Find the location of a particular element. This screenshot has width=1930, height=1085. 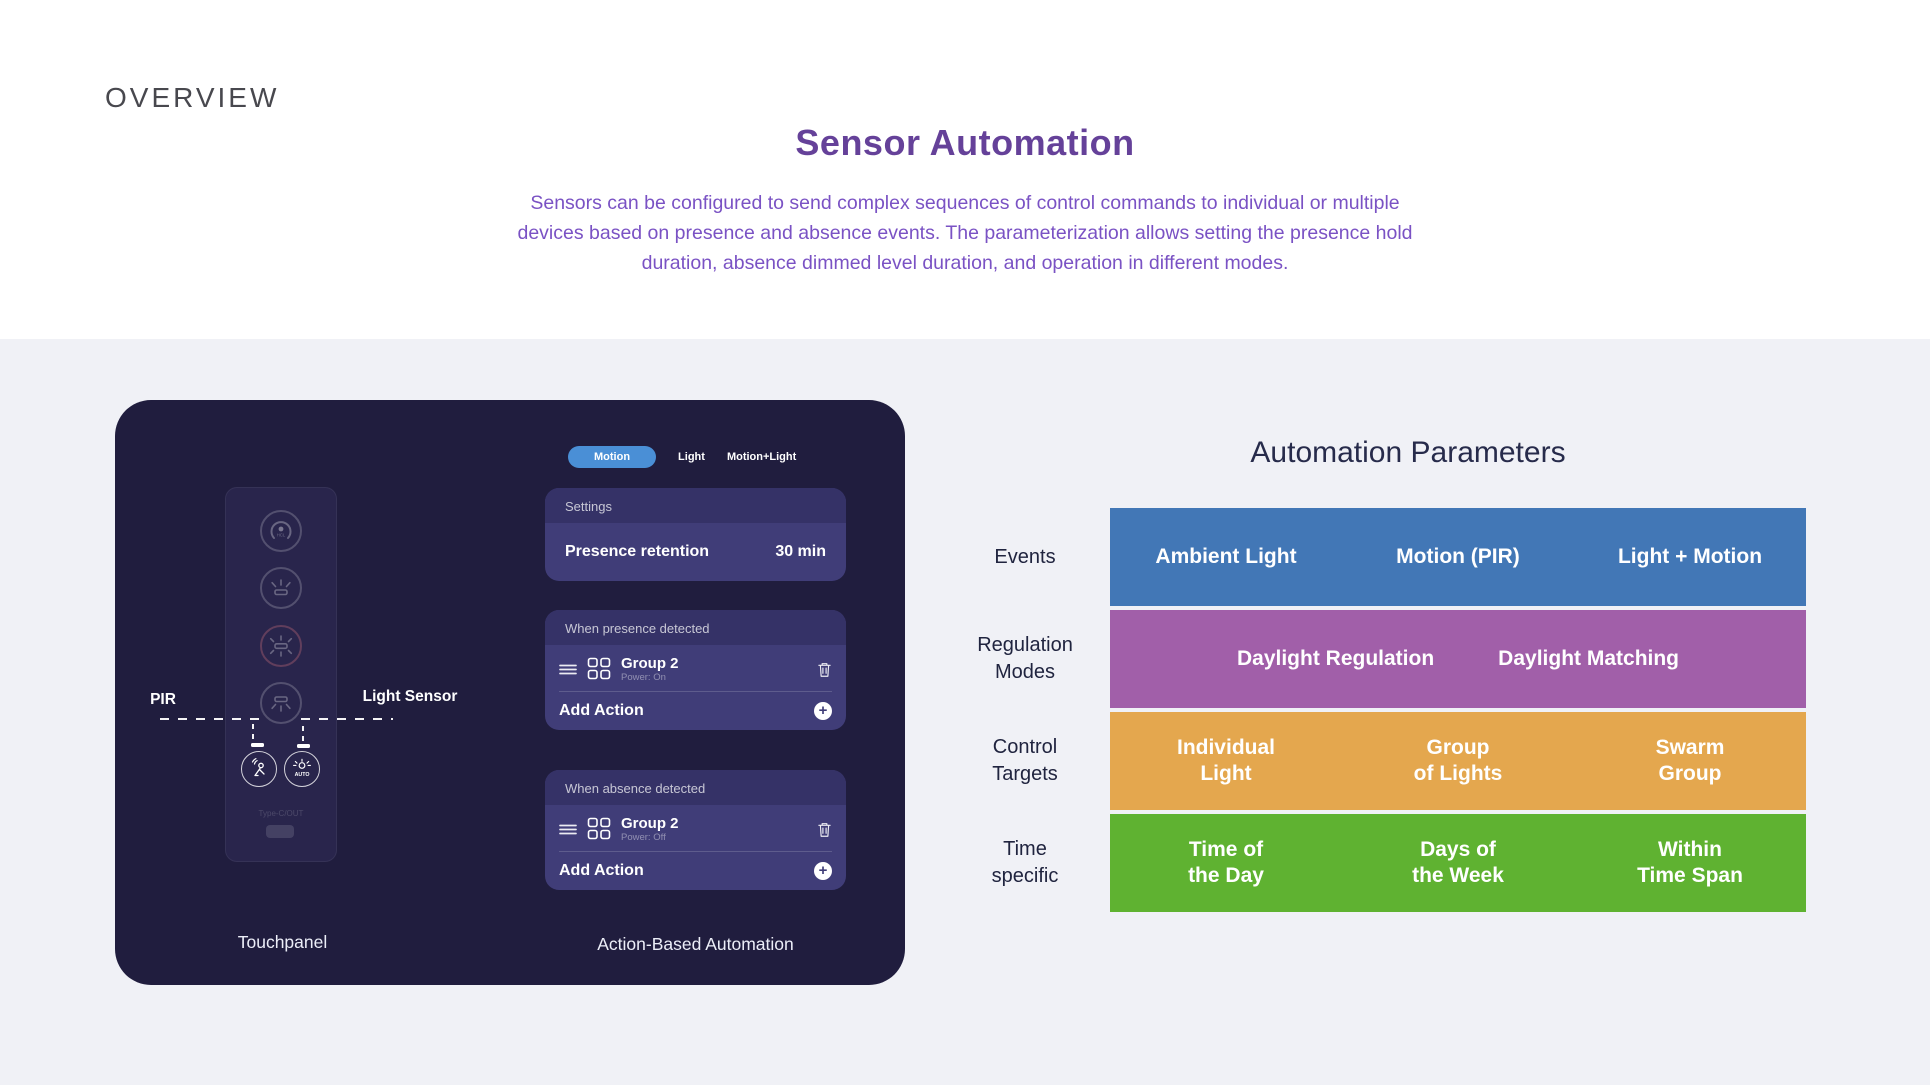

auto-daylight-icon: AUTO is located at coordinates (302, 768).